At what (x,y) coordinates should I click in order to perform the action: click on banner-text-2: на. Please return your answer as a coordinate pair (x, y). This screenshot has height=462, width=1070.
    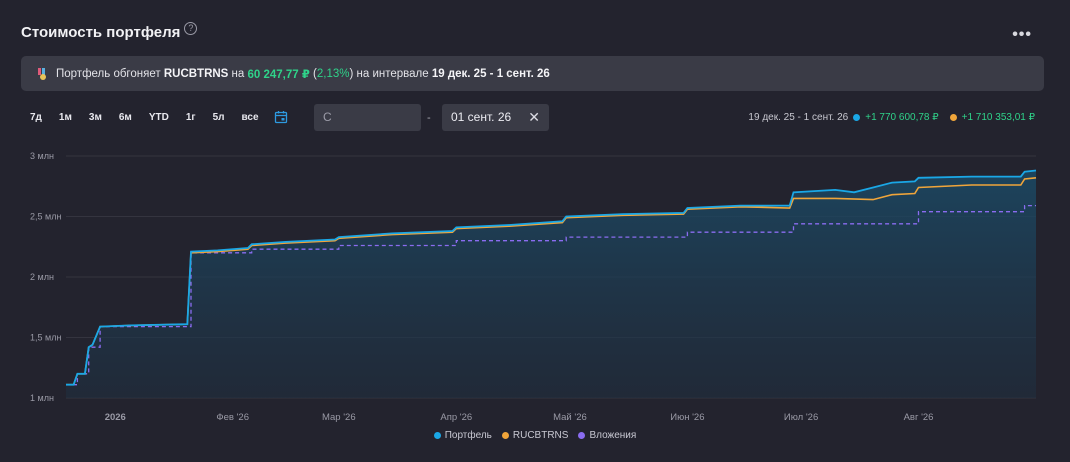
    Looking at the image, I should click on (238, 73).